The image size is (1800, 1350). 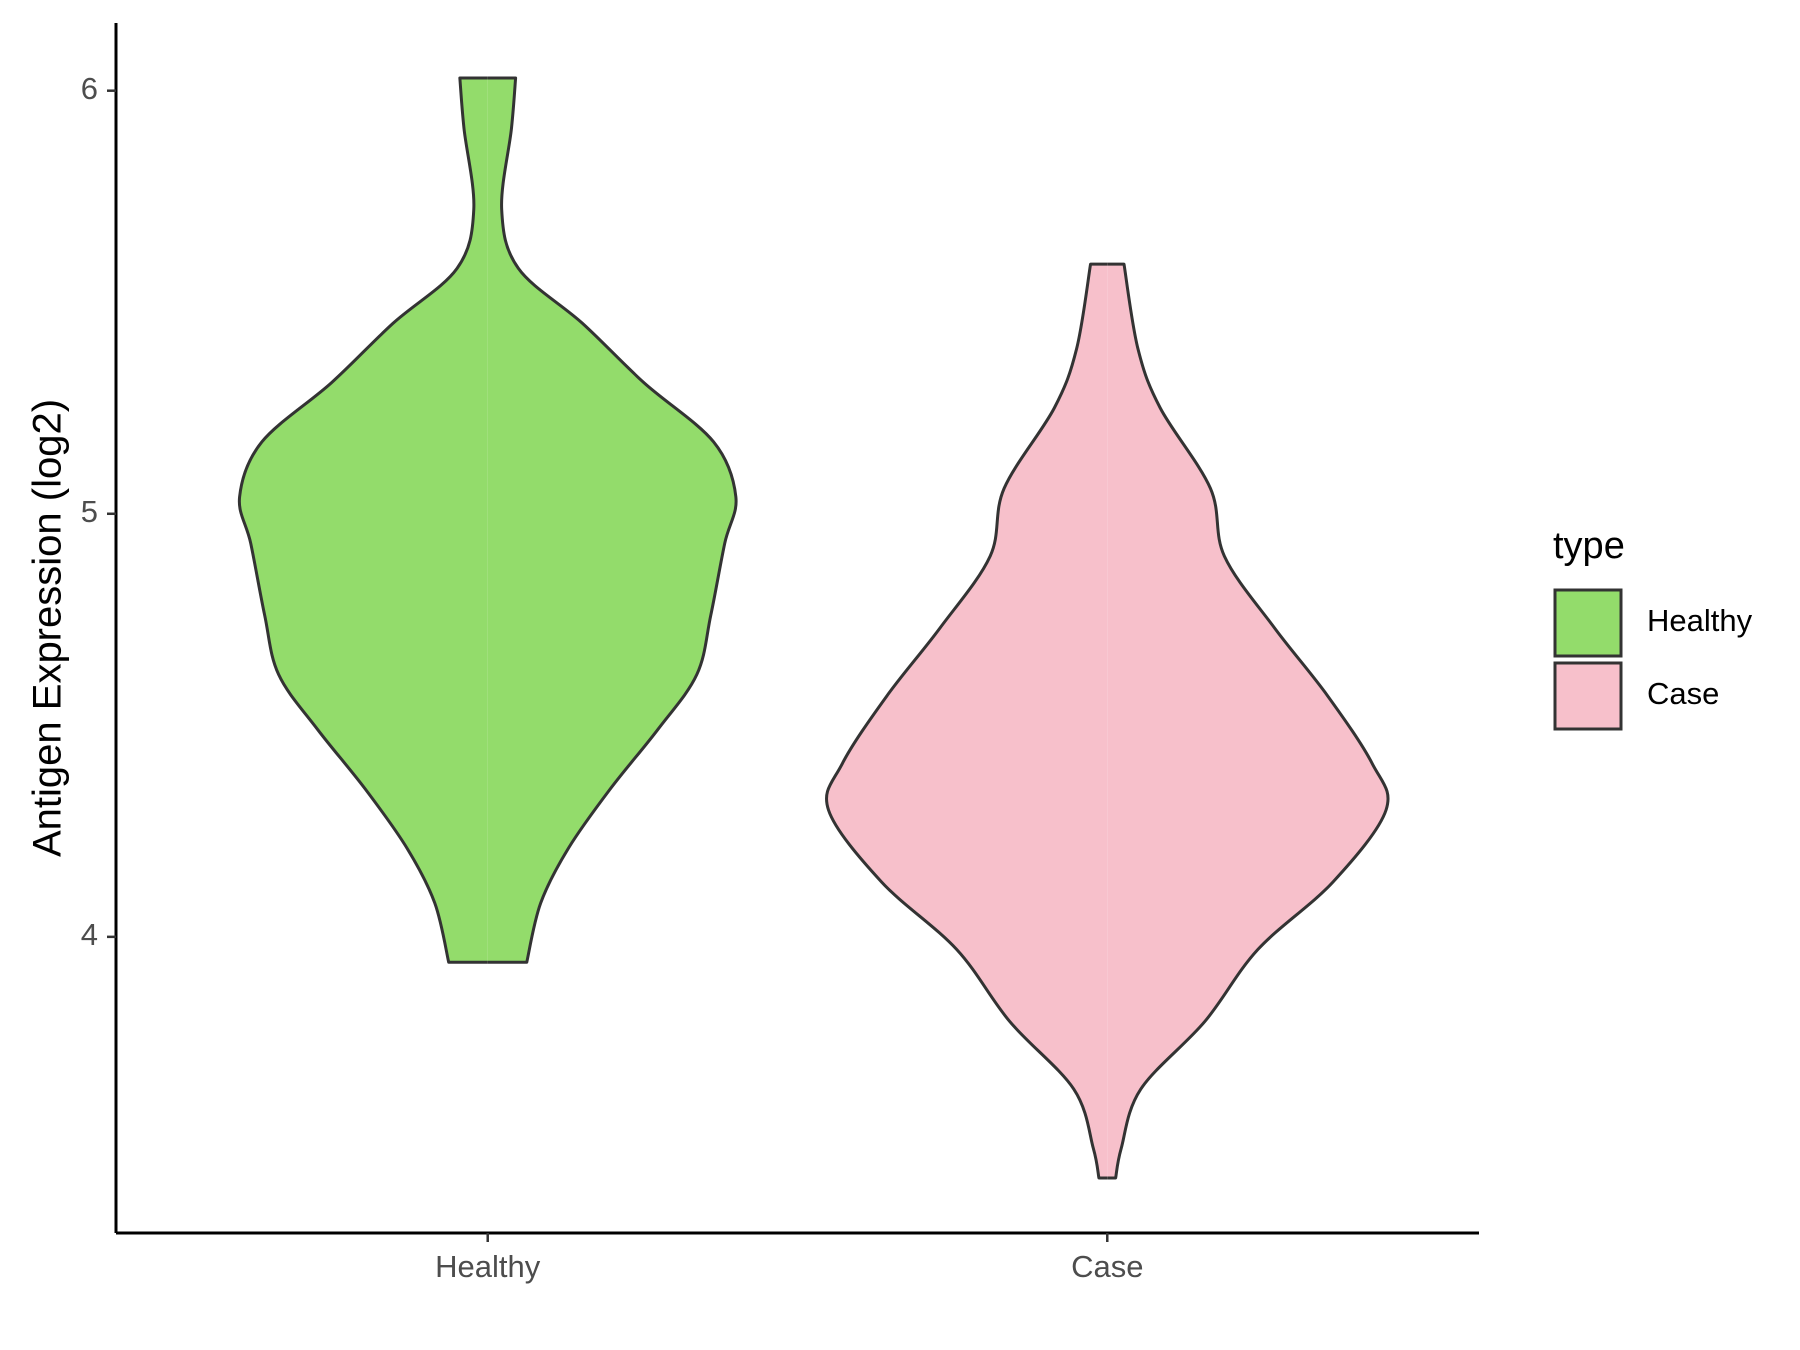 What do you see at coordinates (488, 1266) in the screenshot?
I see `x-tick-label: Healthy` at bounding box center [488, 1266].